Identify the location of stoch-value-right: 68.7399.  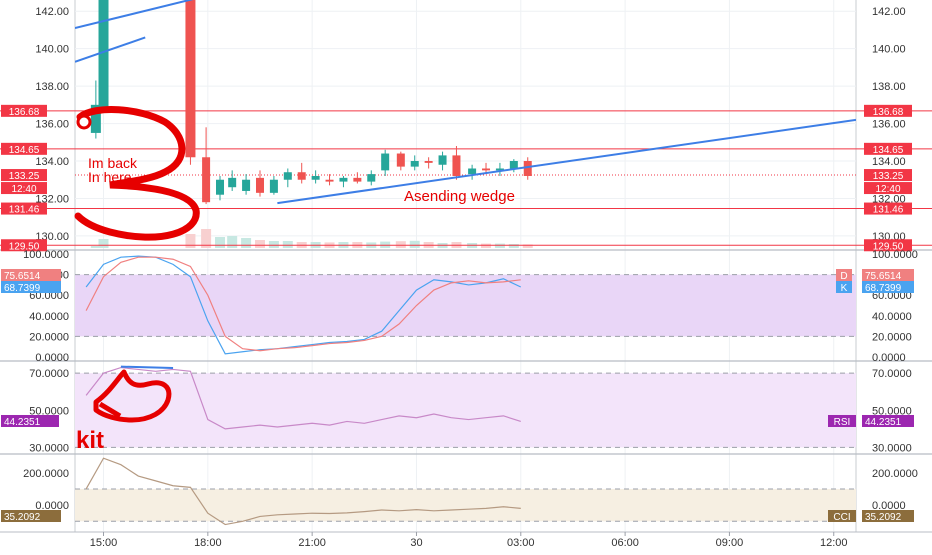
(883, 288).